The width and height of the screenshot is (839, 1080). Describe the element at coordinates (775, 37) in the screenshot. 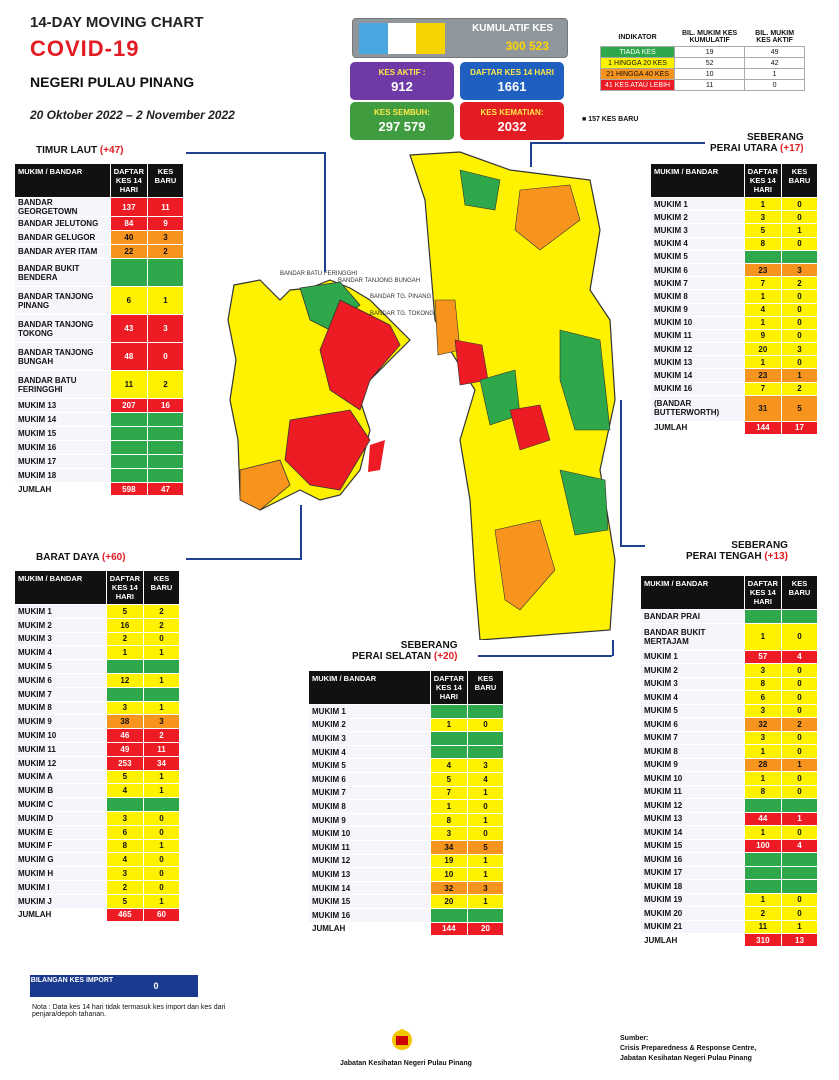

I see `legend-header: BIL. MUKIM KES AKTIF` at that location.